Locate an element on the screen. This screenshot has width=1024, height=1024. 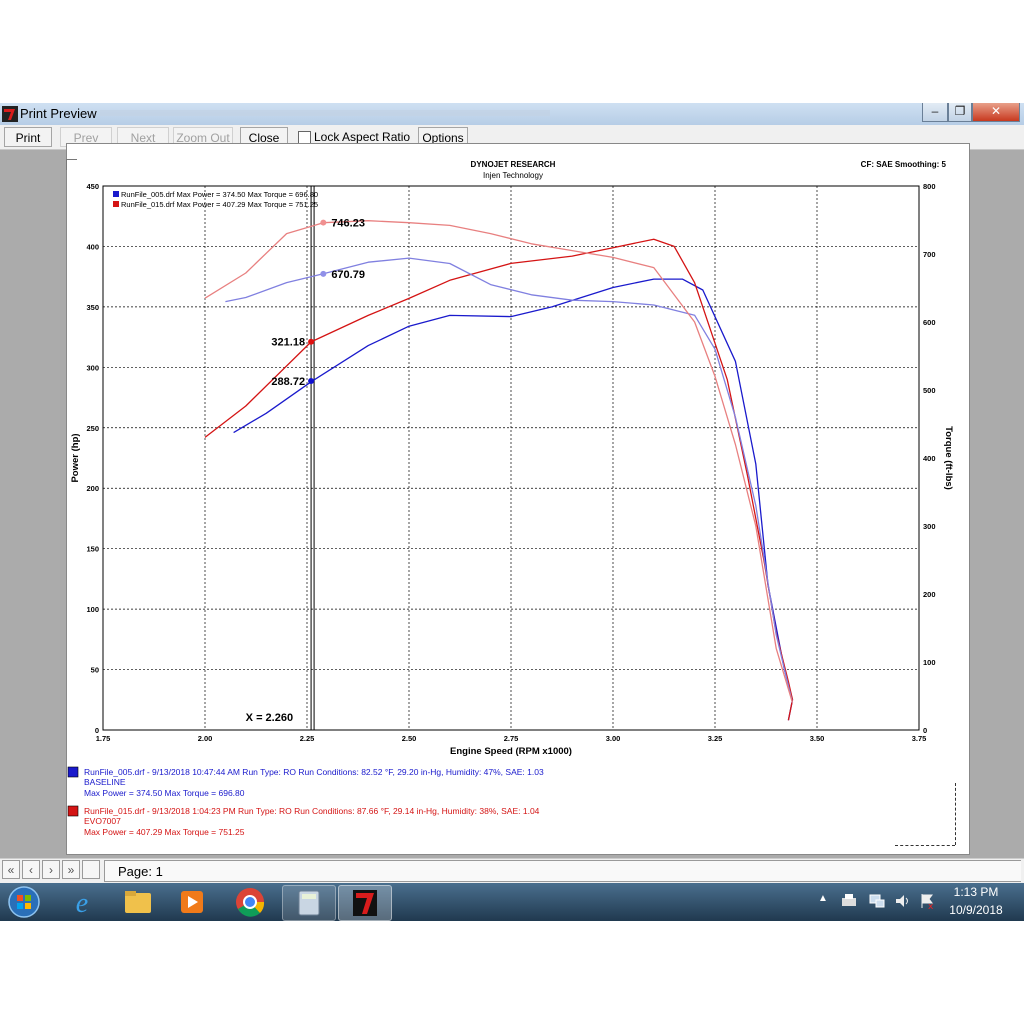
calculator-icon is located at coordinates (309, 903).